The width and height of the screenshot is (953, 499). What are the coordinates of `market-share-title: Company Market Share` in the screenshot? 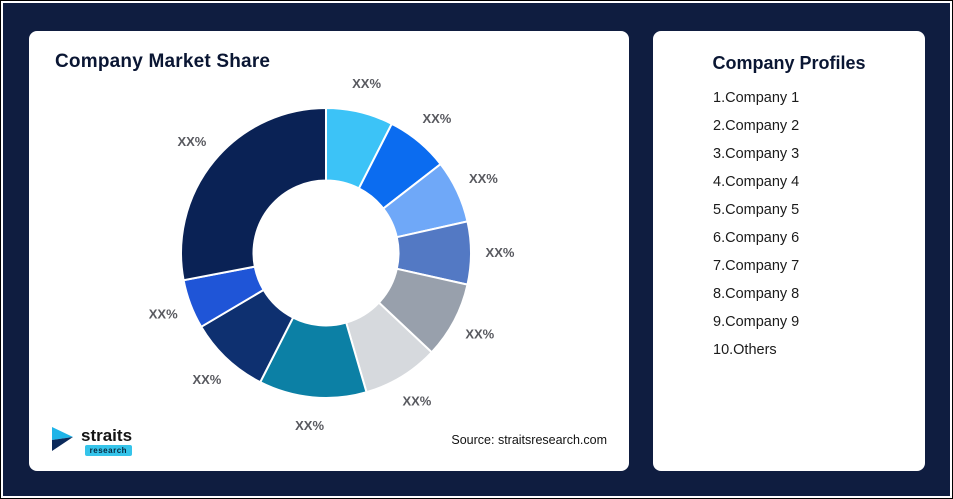 It's located at (163, 61).